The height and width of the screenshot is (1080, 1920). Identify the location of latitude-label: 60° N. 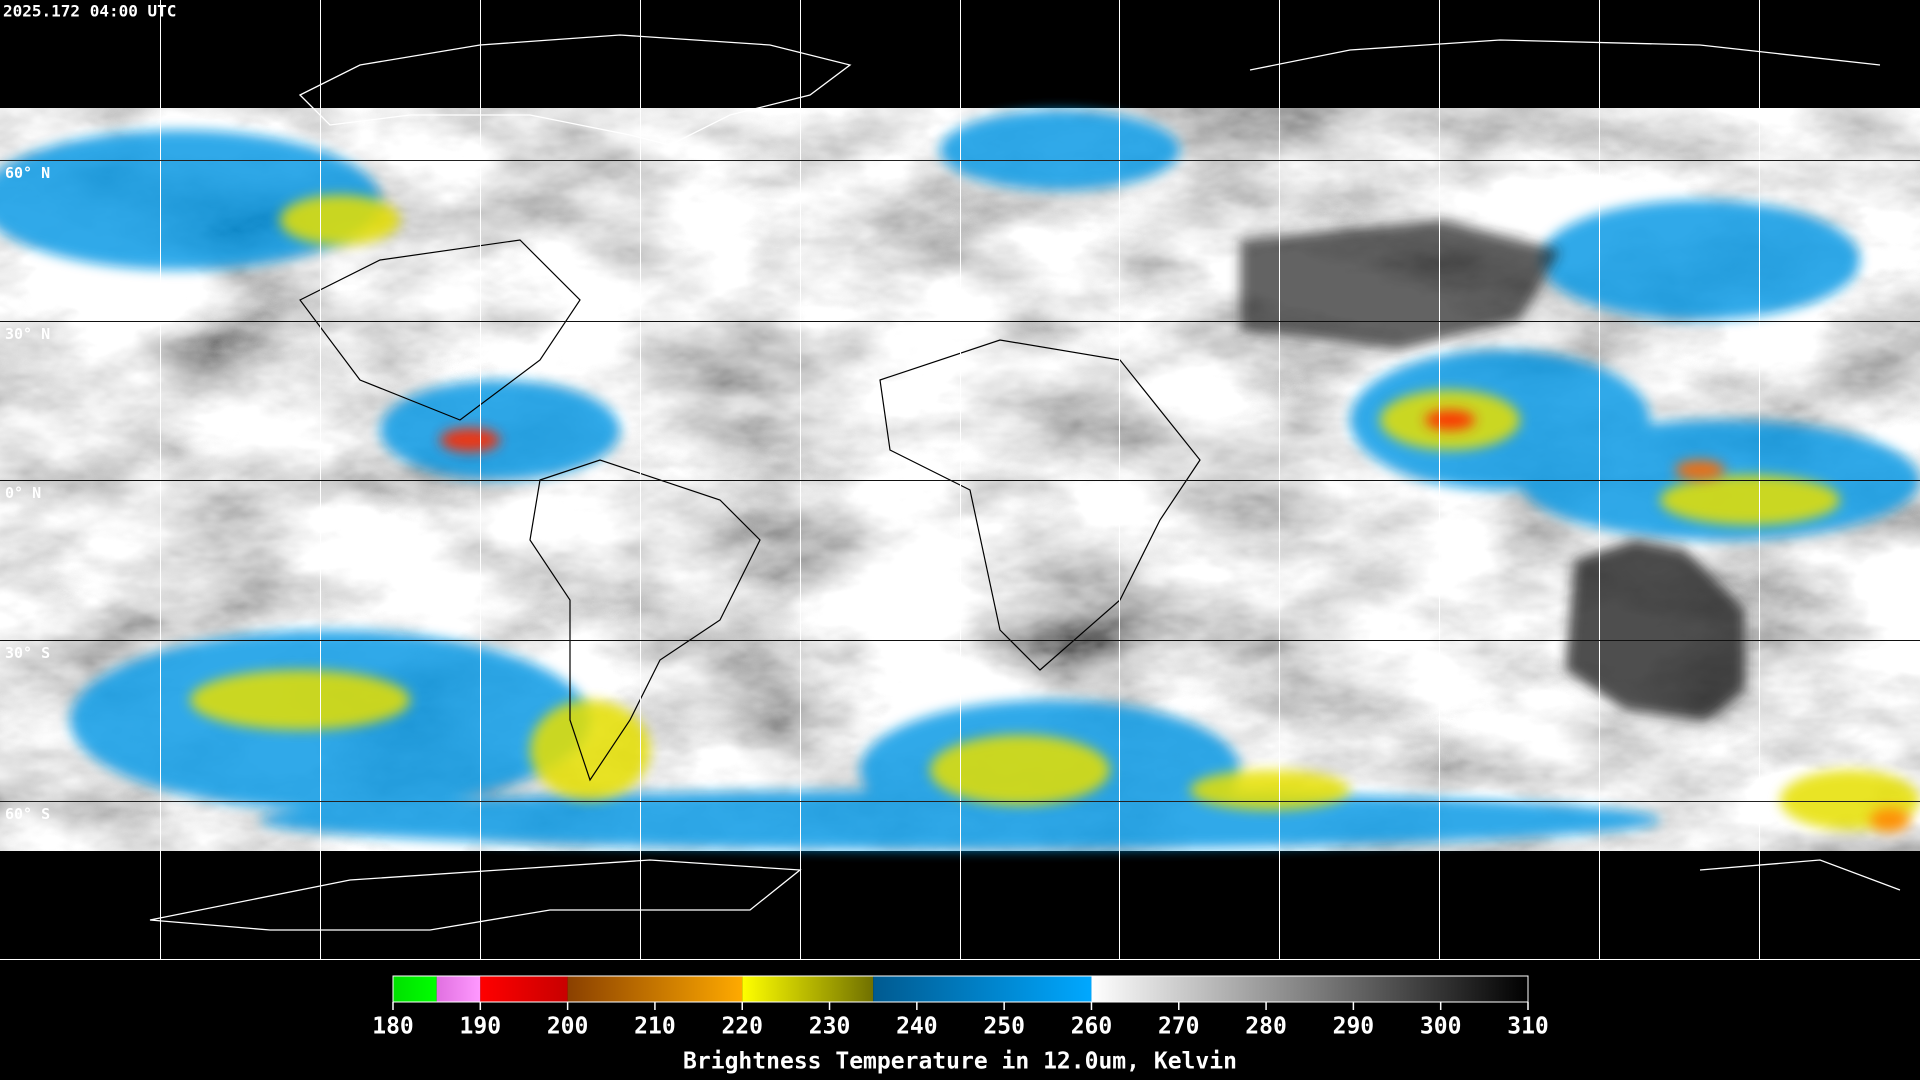
(27, 173).